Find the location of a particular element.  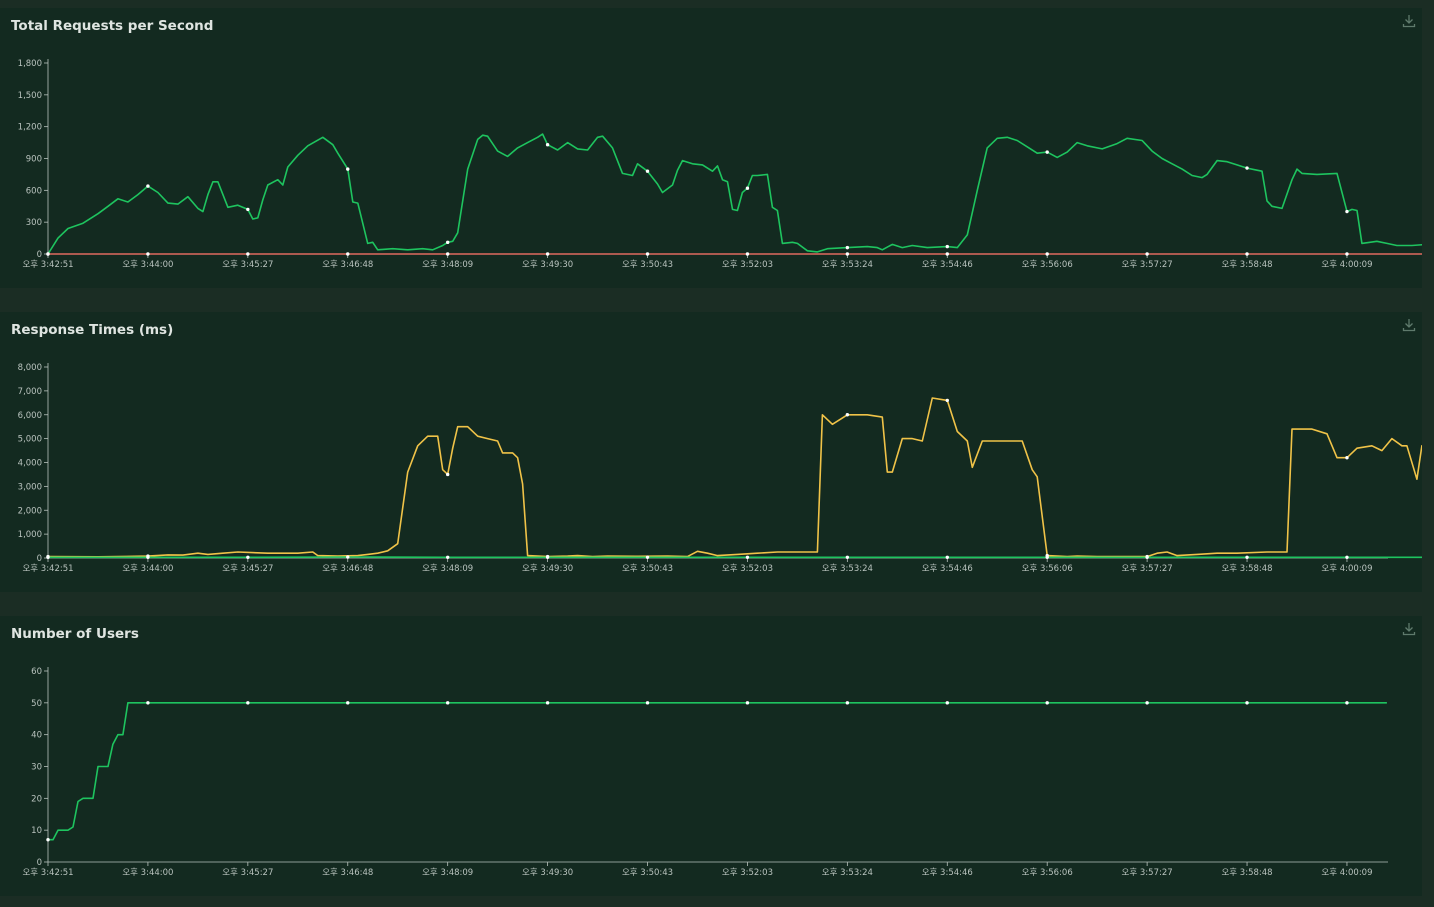

y-tick-label: 20 is located at coordinates (36, 799).